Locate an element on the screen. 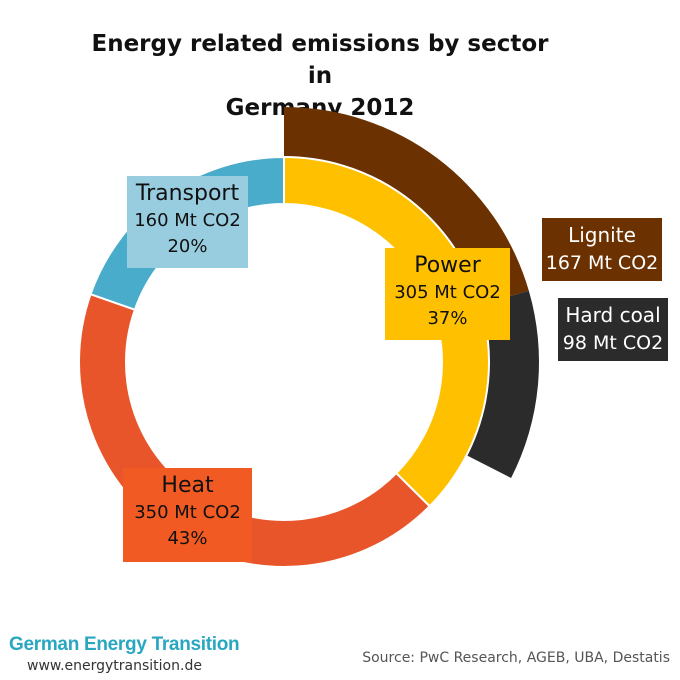  hard-coal-label: Hard coal 98 Mt CO2 is located at coordinates (613, 329).